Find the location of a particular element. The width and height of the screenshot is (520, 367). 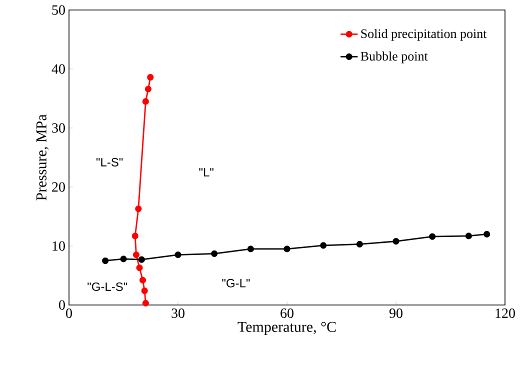

annotation: "L" is located at coordinates (206, 172).